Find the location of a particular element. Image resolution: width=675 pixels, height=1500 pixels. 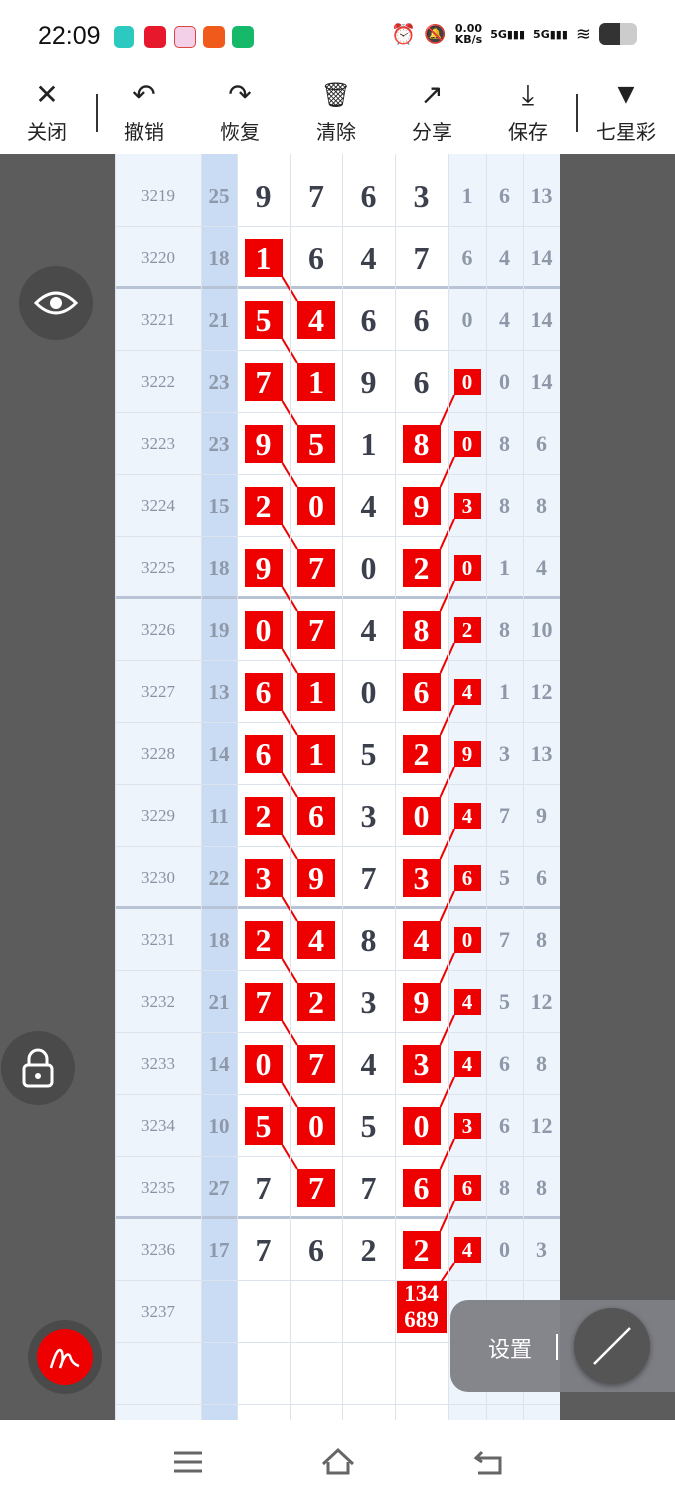

lock-button is located at coordinates (38, 1068).